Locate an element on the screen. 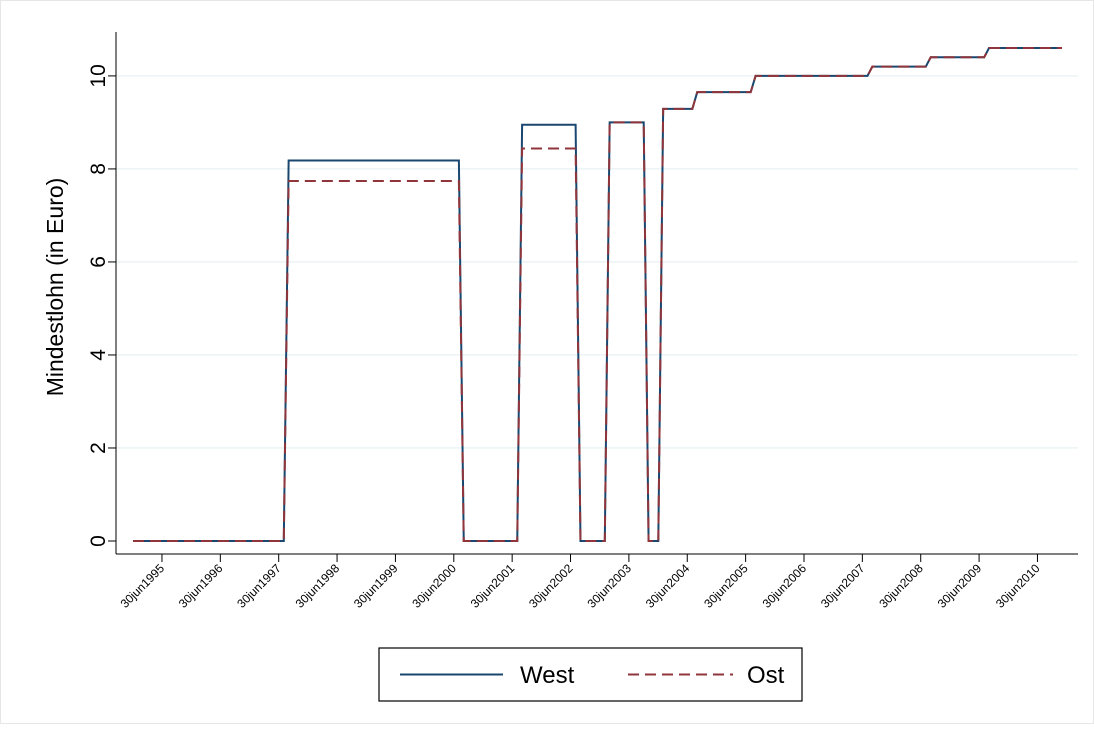 Image resolution: width=1094 pixels, height=729 pixels. legend-label-west: West is located at coordinates (547, 675).